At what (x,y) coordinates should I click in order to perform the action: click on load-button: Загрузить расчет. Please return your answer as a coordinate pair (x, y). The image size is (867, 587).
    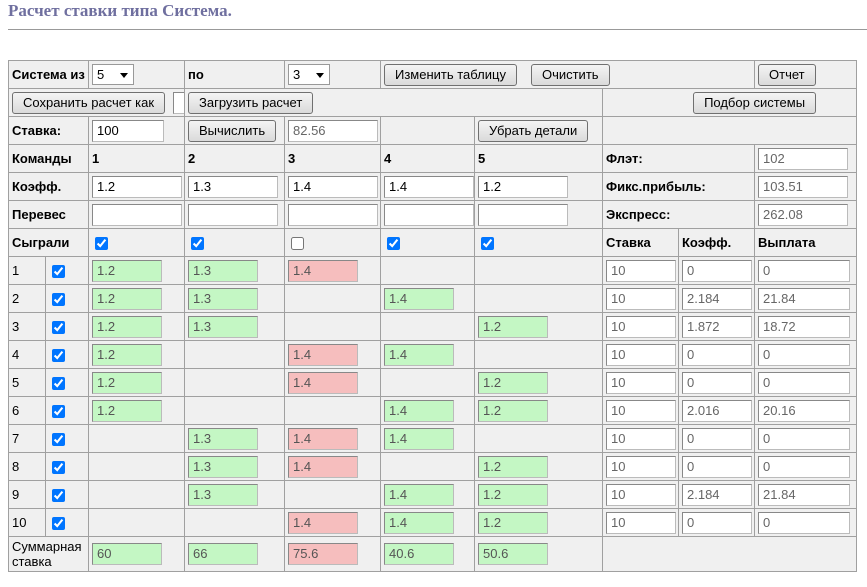
    Looking at the image, I should click on (251, 102).